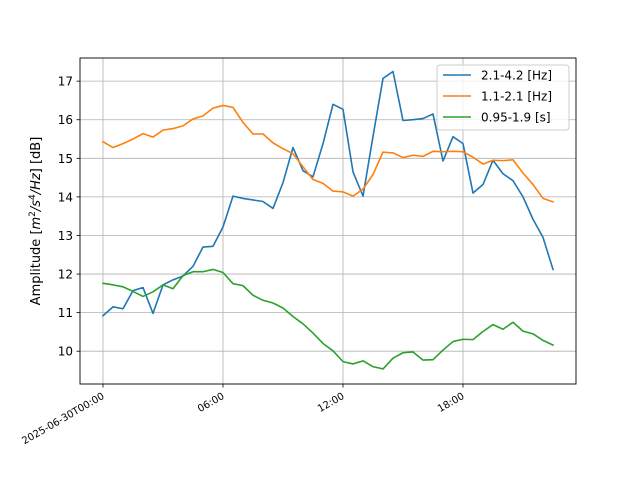 This screenshot has width=640, height=484. I want to click on y-axis-label: Amplitude [m2/s4/Hz] [dB], so click(36, 221).